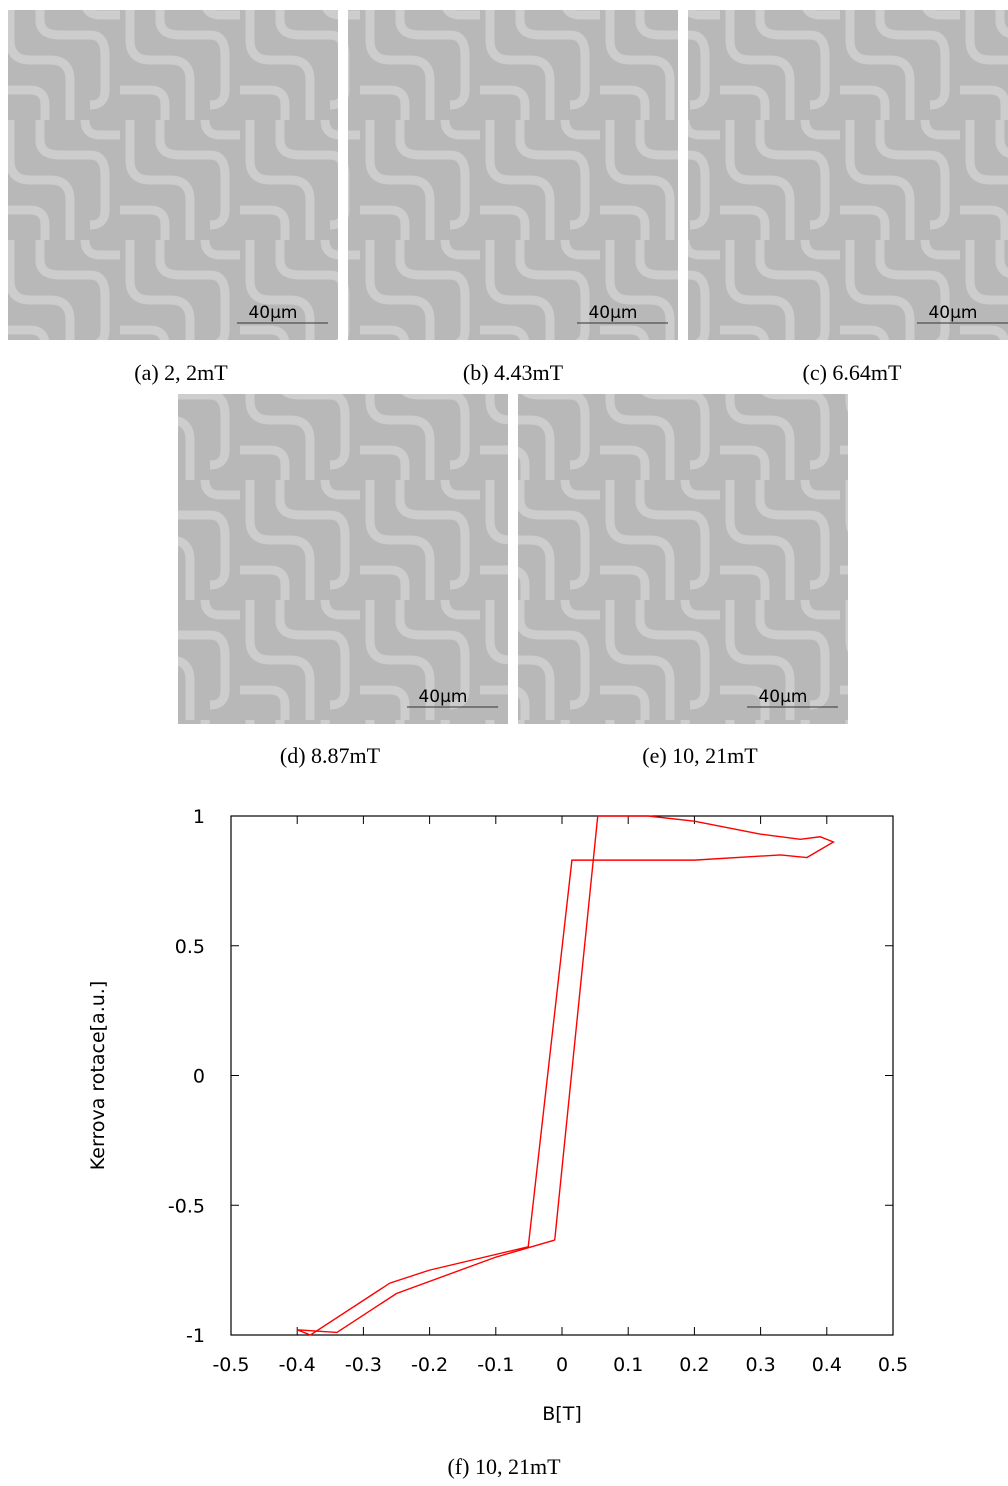 The width and height of the screenshot is (1008, 1486). What do you see at coordinates (694, 1365) in the screenshot?
I see `x-tick-label: 0.2` at bounding box center [694, 1365].